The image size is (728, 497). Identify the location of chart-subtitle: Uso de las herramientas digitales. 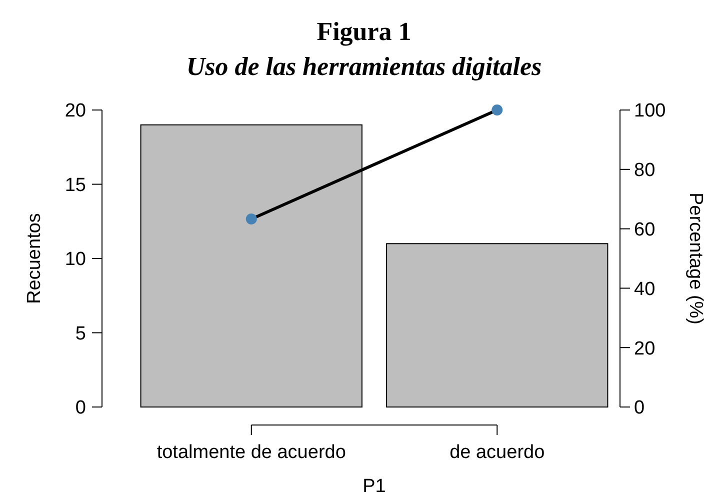
(364, 66).